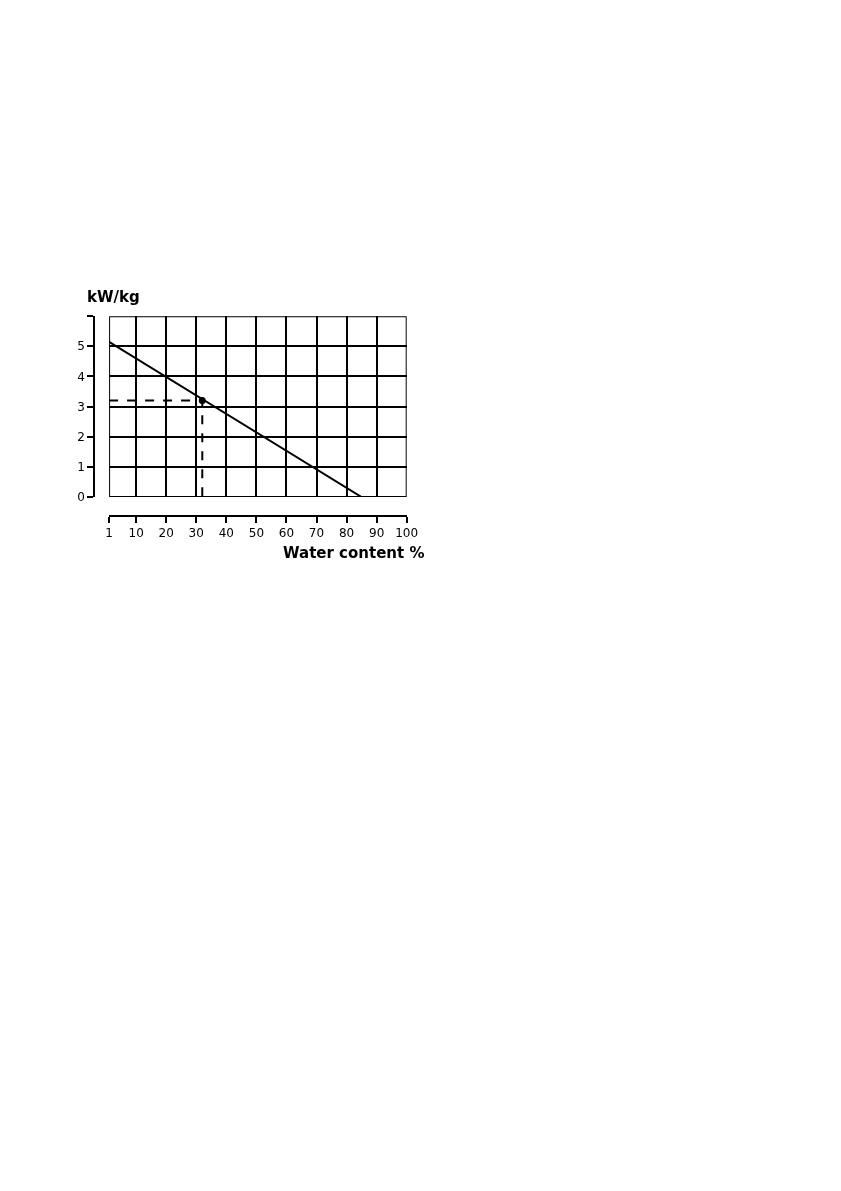  What do you see at coordinates (81, 467) in the screenshot?
I see `y-tick-label: 1` at bounding box center [81, 467].